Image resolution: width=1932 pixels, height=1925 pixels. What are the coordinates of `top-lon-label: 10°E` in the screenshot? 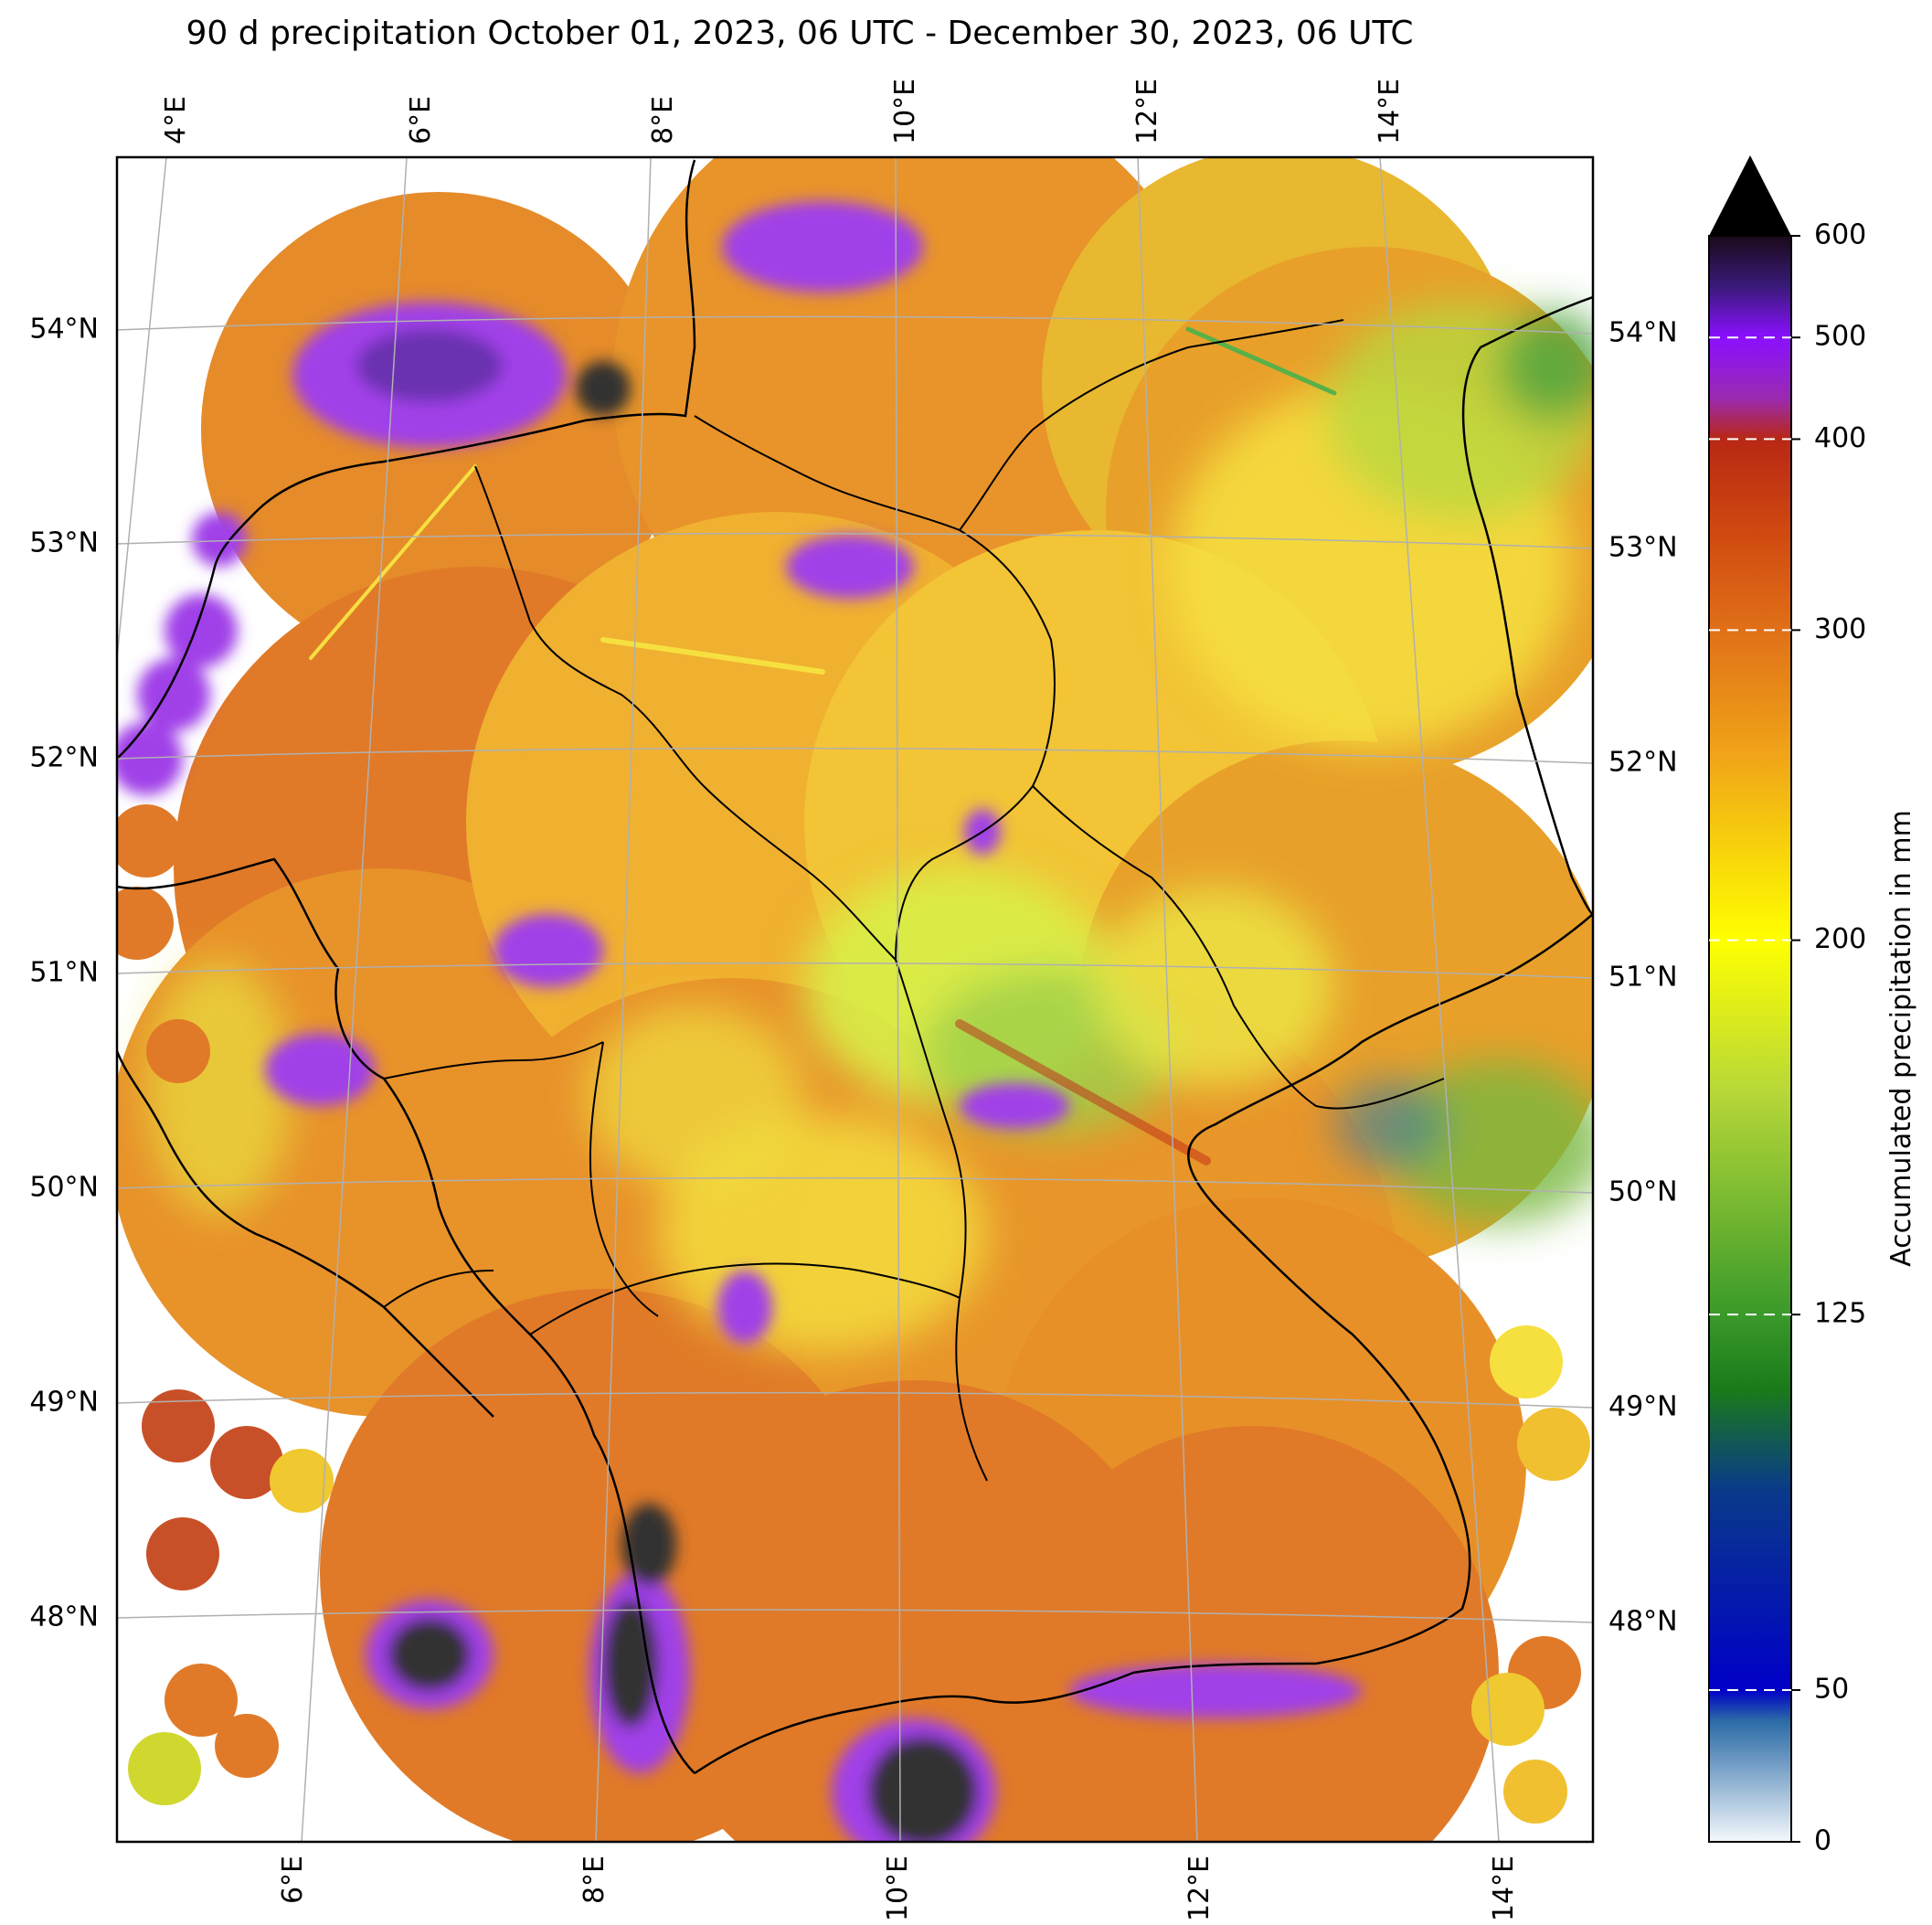 It's located at (905, 111).